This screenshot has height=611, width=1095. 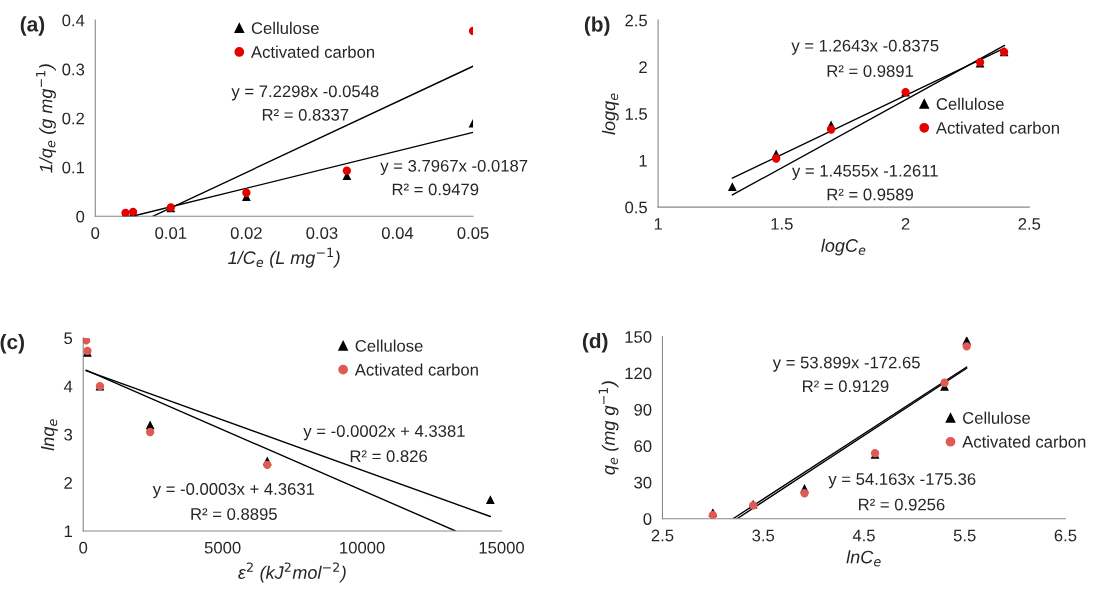 What do you see at coordinates (846, 386) in the screenshot?
I see `annotation: R² = 0.9129` at bounding box center [846, 386].